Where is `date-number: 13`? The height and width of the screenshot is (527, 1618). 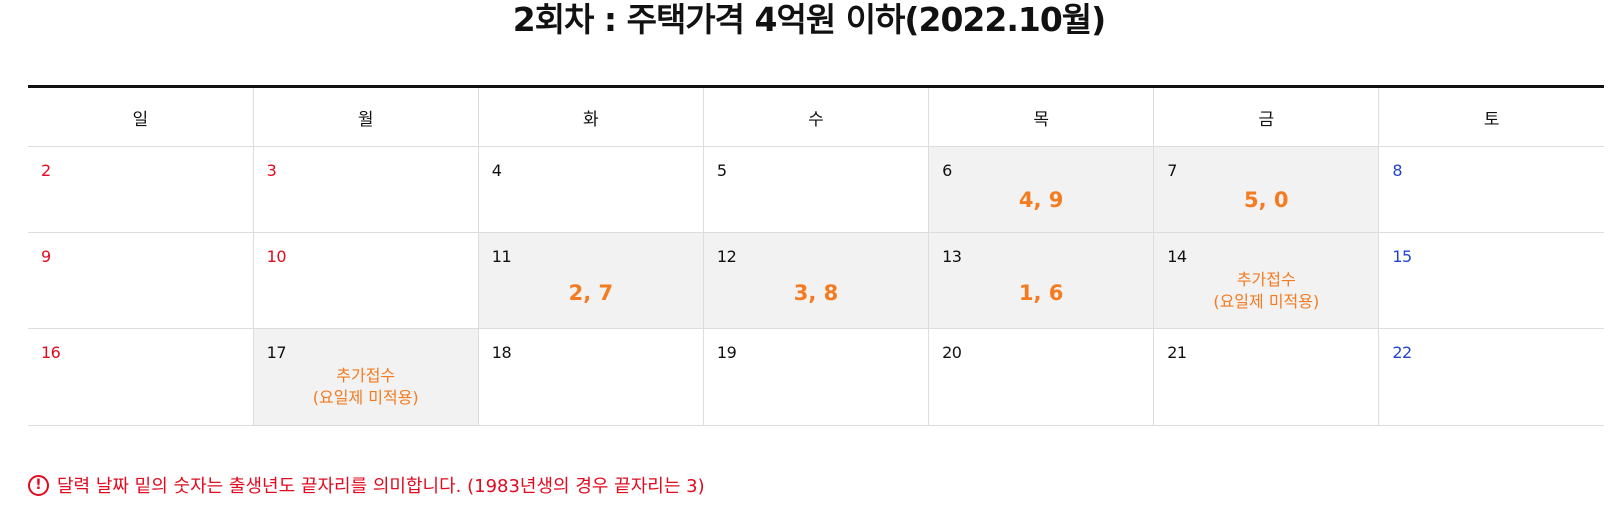 date-number: 13 is located at coordinates (952, 256).